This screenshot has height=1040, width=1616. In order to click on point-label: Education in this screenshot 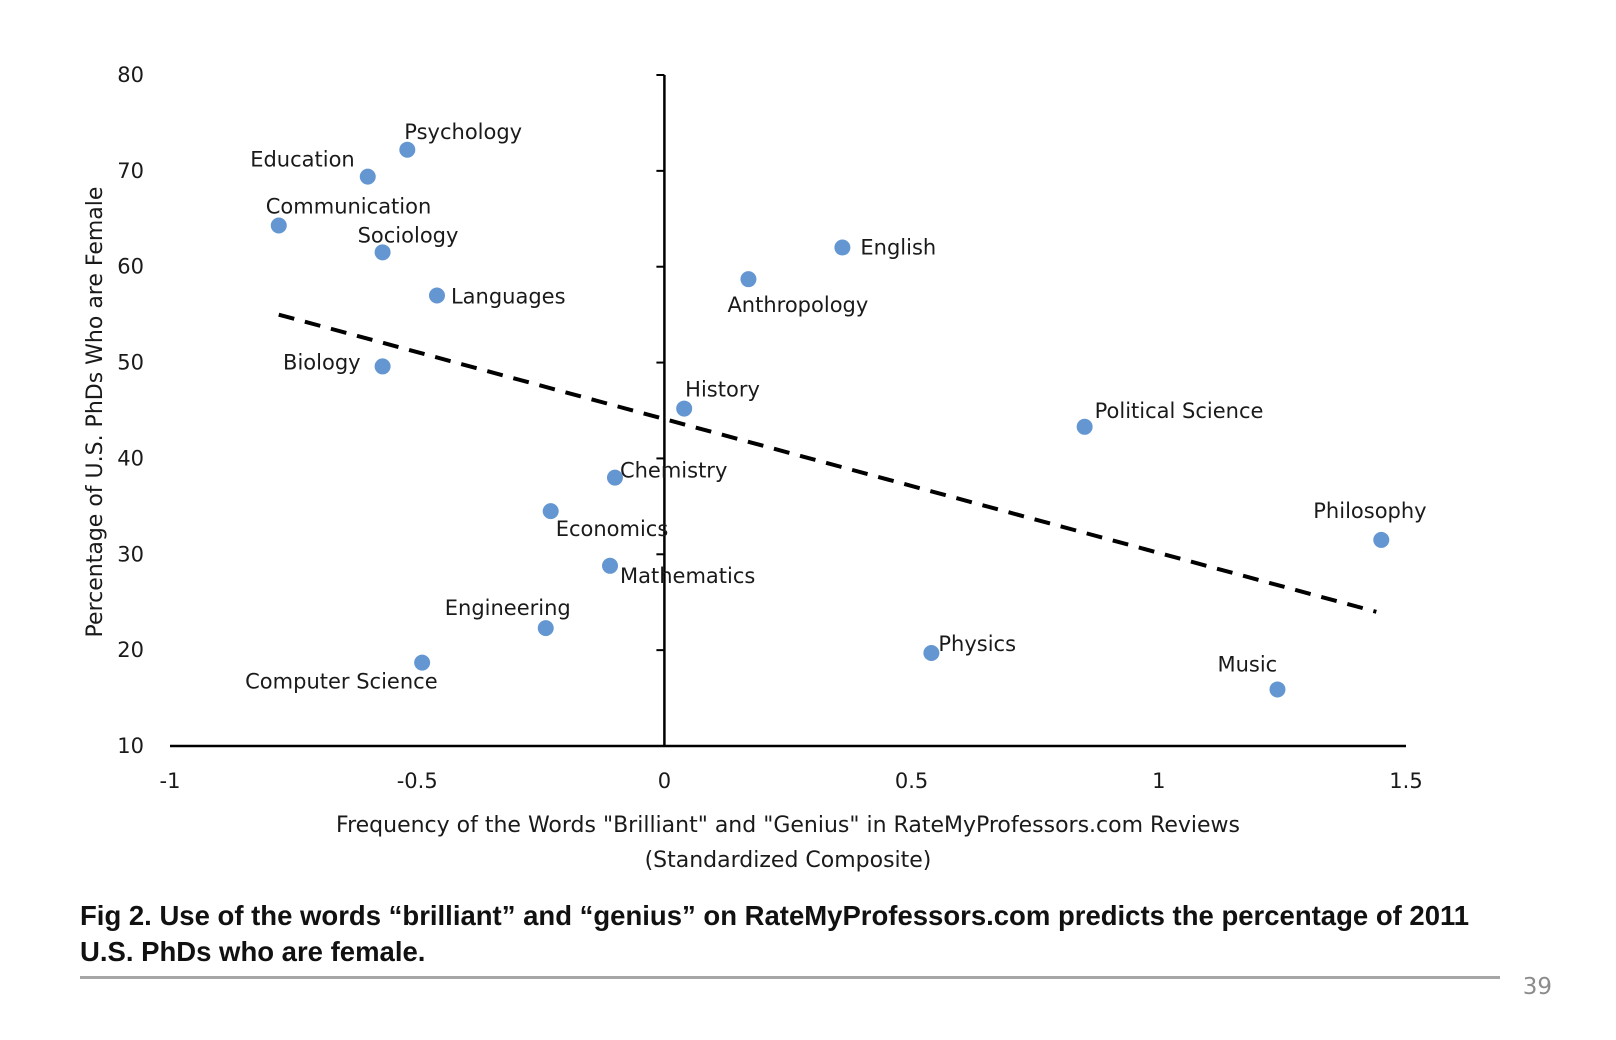, I will do `click(302, 160)`.